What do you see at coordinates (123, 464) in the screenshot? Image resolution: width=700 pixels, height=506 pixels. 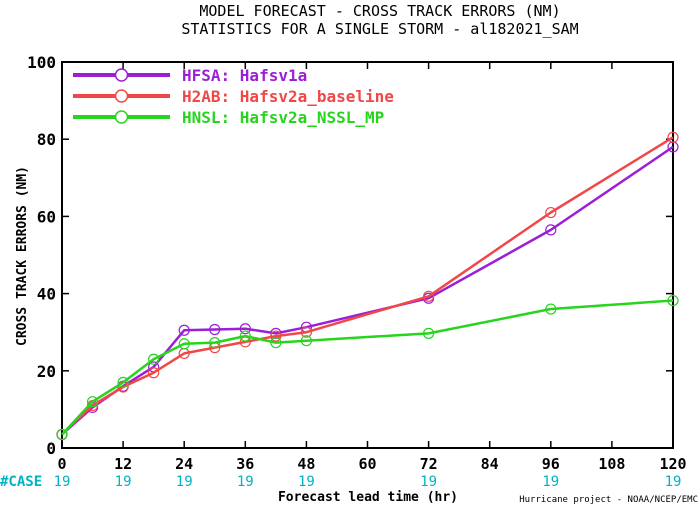 I see `x-tick-label: 12` at bounding box center [123, 464].